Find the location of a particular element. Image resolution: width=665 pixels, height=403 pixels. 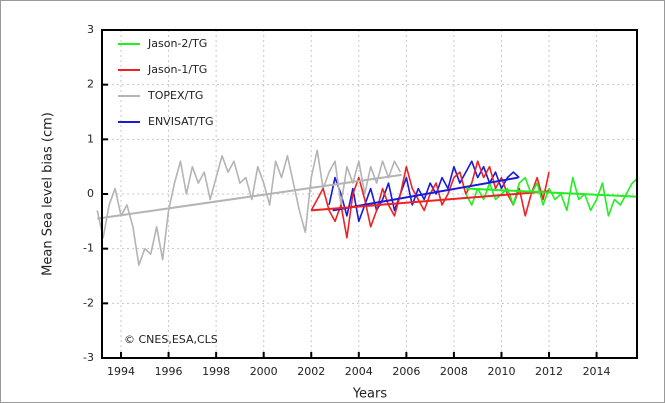

x-tick-label: 2012 is located at coordinates (549, 371).